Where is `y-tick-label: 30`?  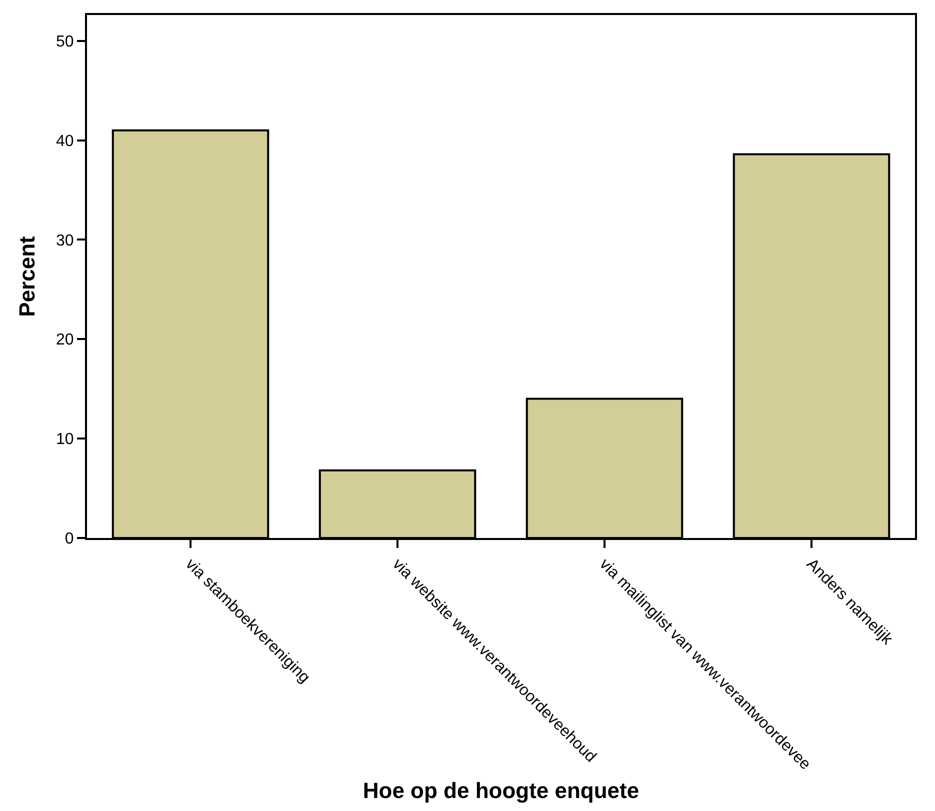 y-tick-label: 30 is located at coordinates (65, 241).